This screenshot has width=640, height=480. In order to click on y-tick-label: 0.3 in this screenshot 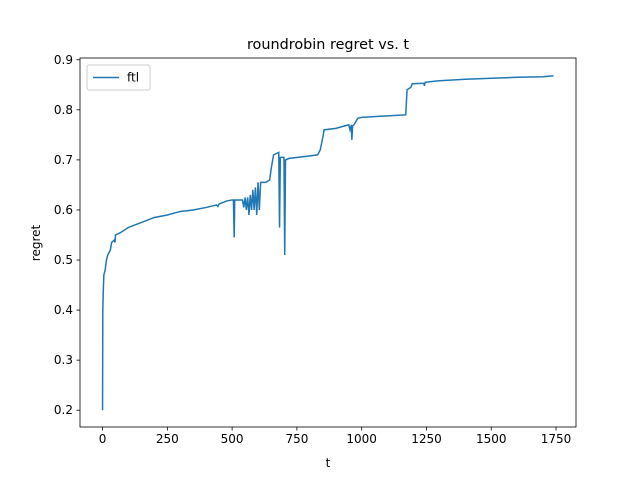, I will do `click(63, 360)`.